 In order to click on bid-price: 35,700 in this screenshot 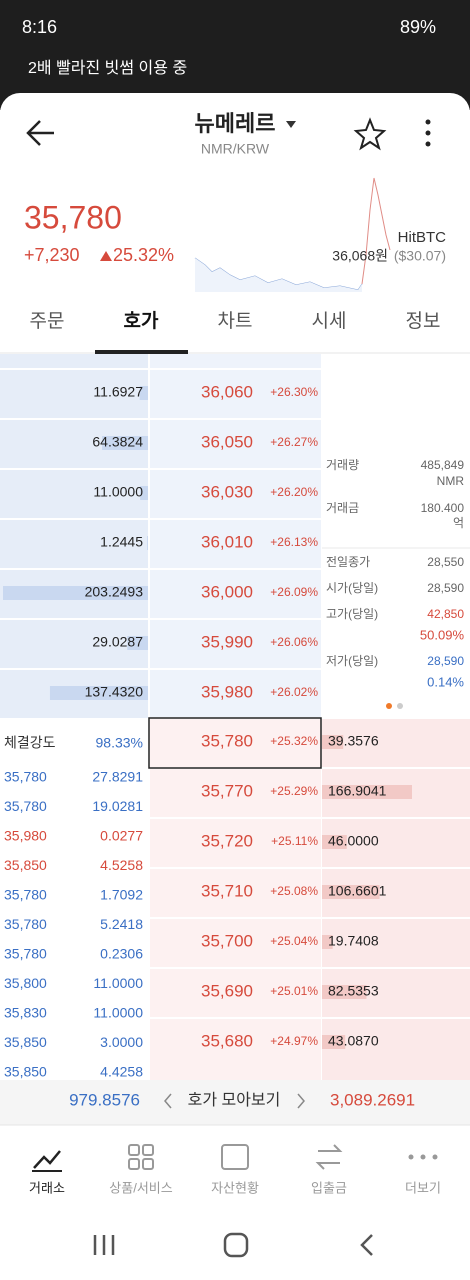, I will do `click(227, 940)`.